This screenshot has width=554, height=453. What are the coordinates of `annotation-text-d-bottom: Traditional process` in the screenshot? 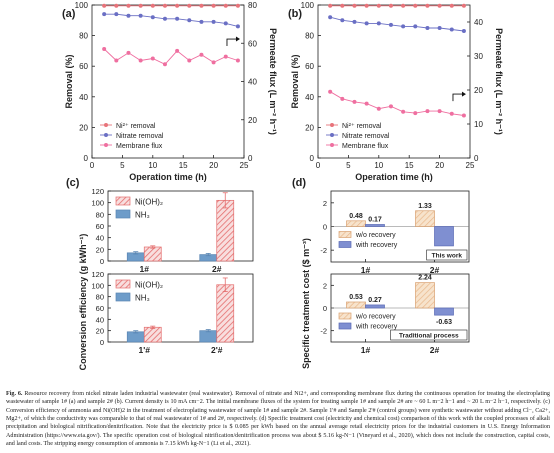 It's located at (429, 336).